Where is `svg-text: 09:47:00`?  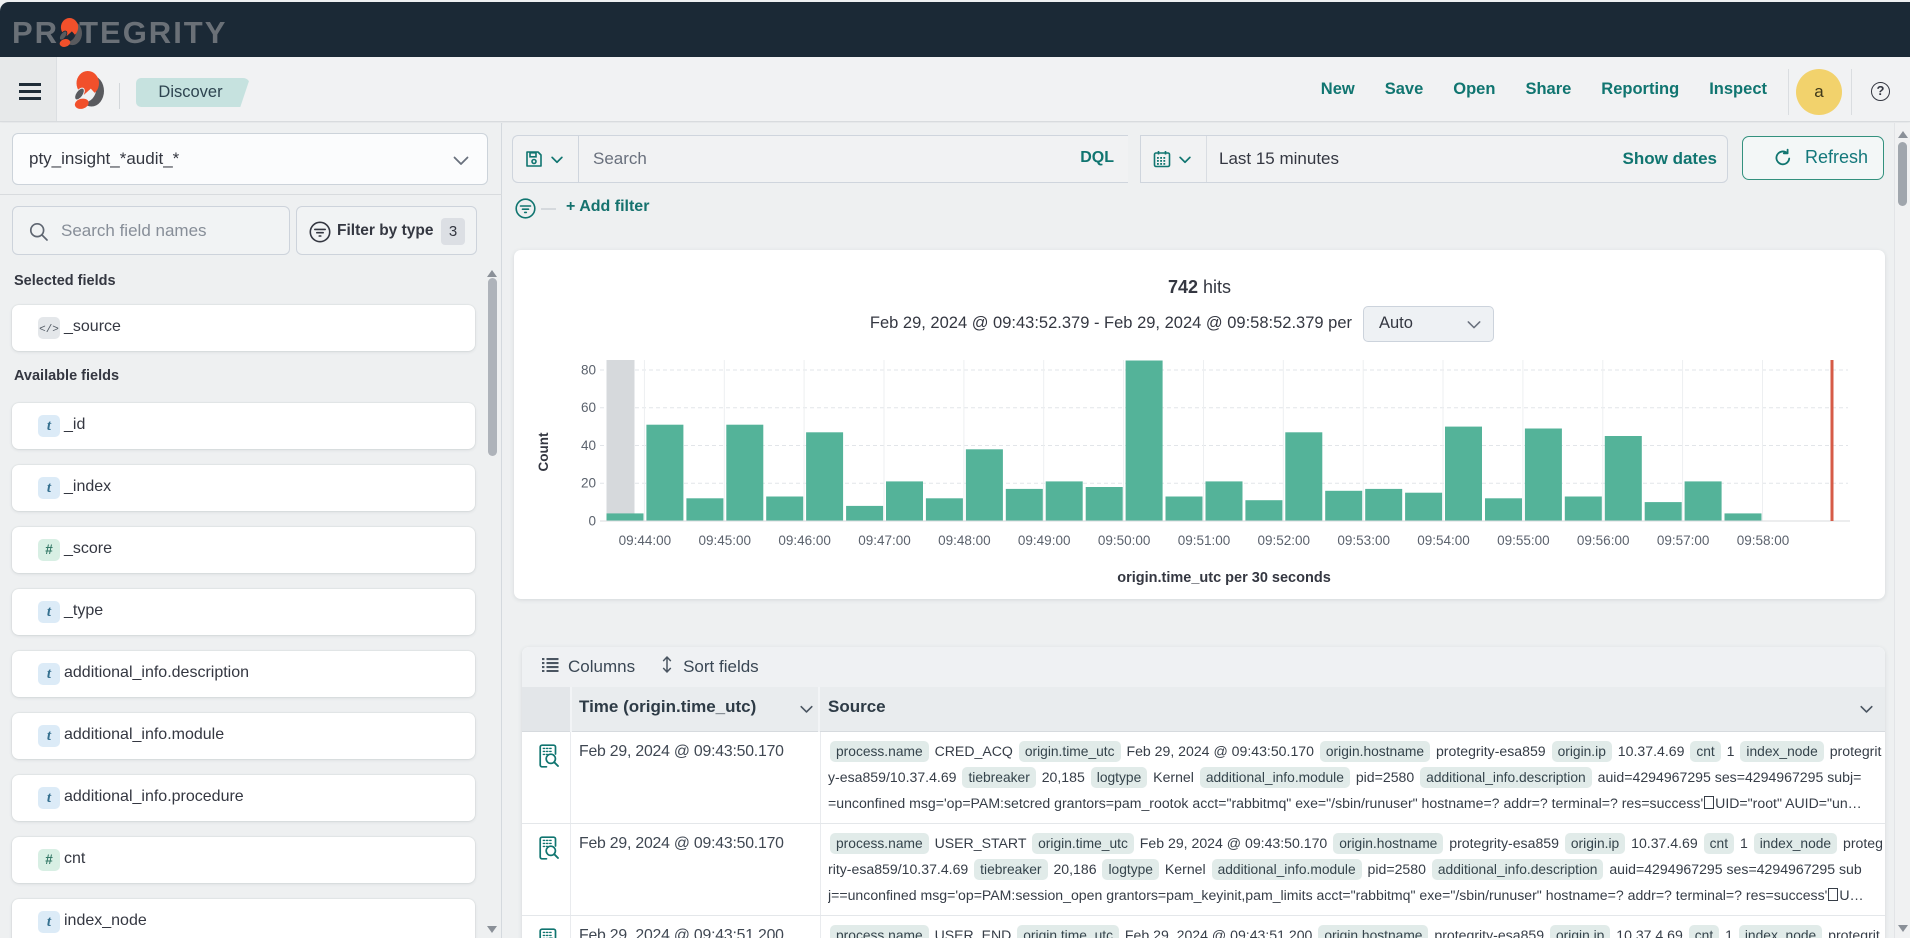
svg-text: 09:47:00 is located at coordinates (884, 540).